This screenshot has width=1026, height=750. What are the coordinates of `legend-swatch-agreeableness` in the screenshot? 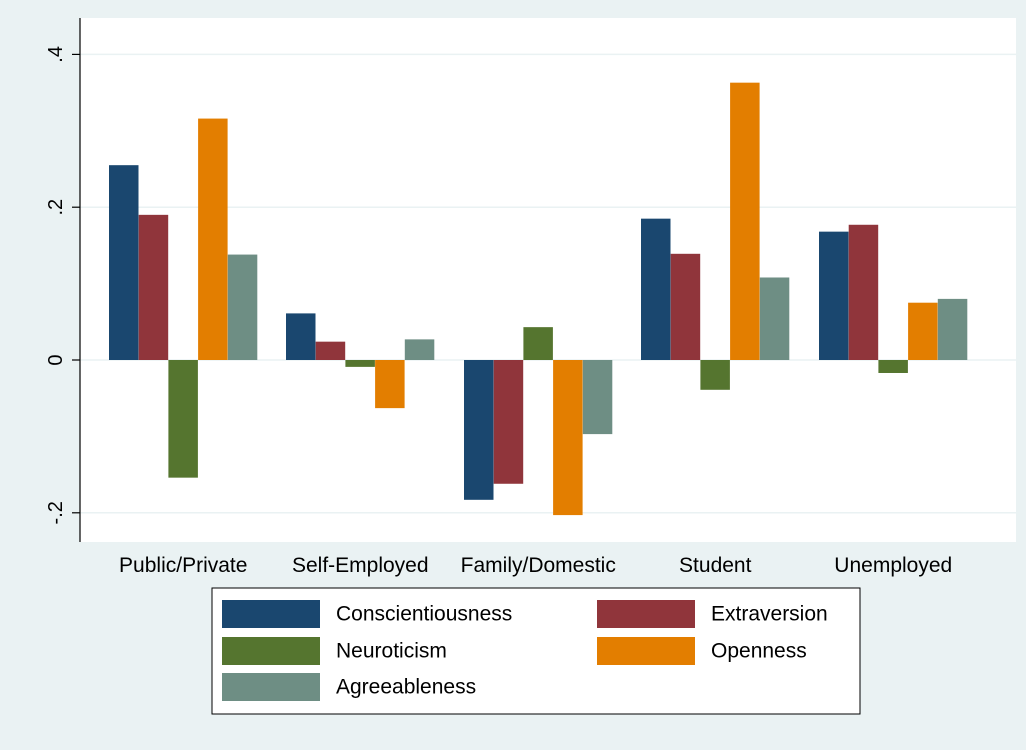 It's located at (271, 687).